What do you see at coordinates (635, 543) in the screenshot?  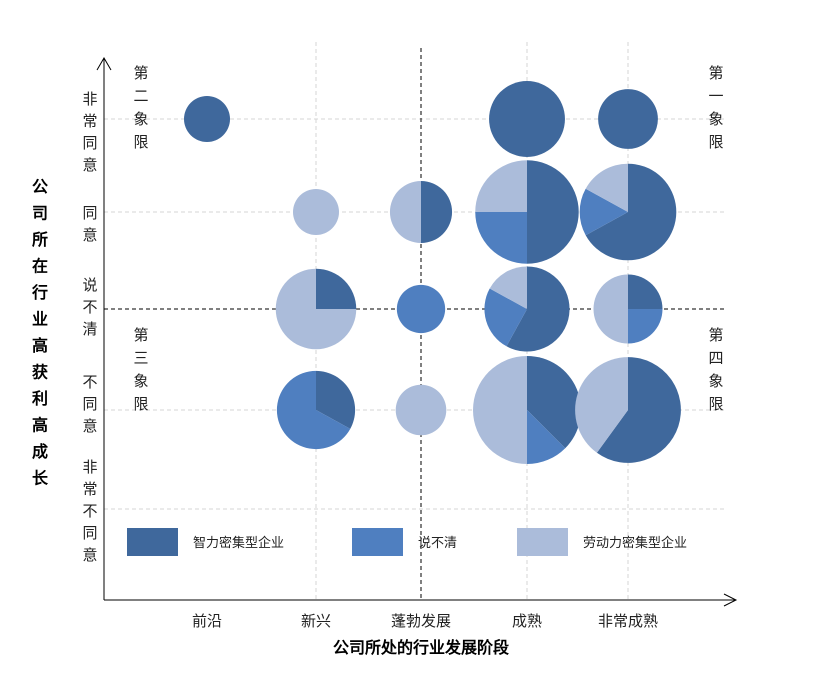 I see `legend-label: 劳动力密集型企业` at bounding box center [635, 543].